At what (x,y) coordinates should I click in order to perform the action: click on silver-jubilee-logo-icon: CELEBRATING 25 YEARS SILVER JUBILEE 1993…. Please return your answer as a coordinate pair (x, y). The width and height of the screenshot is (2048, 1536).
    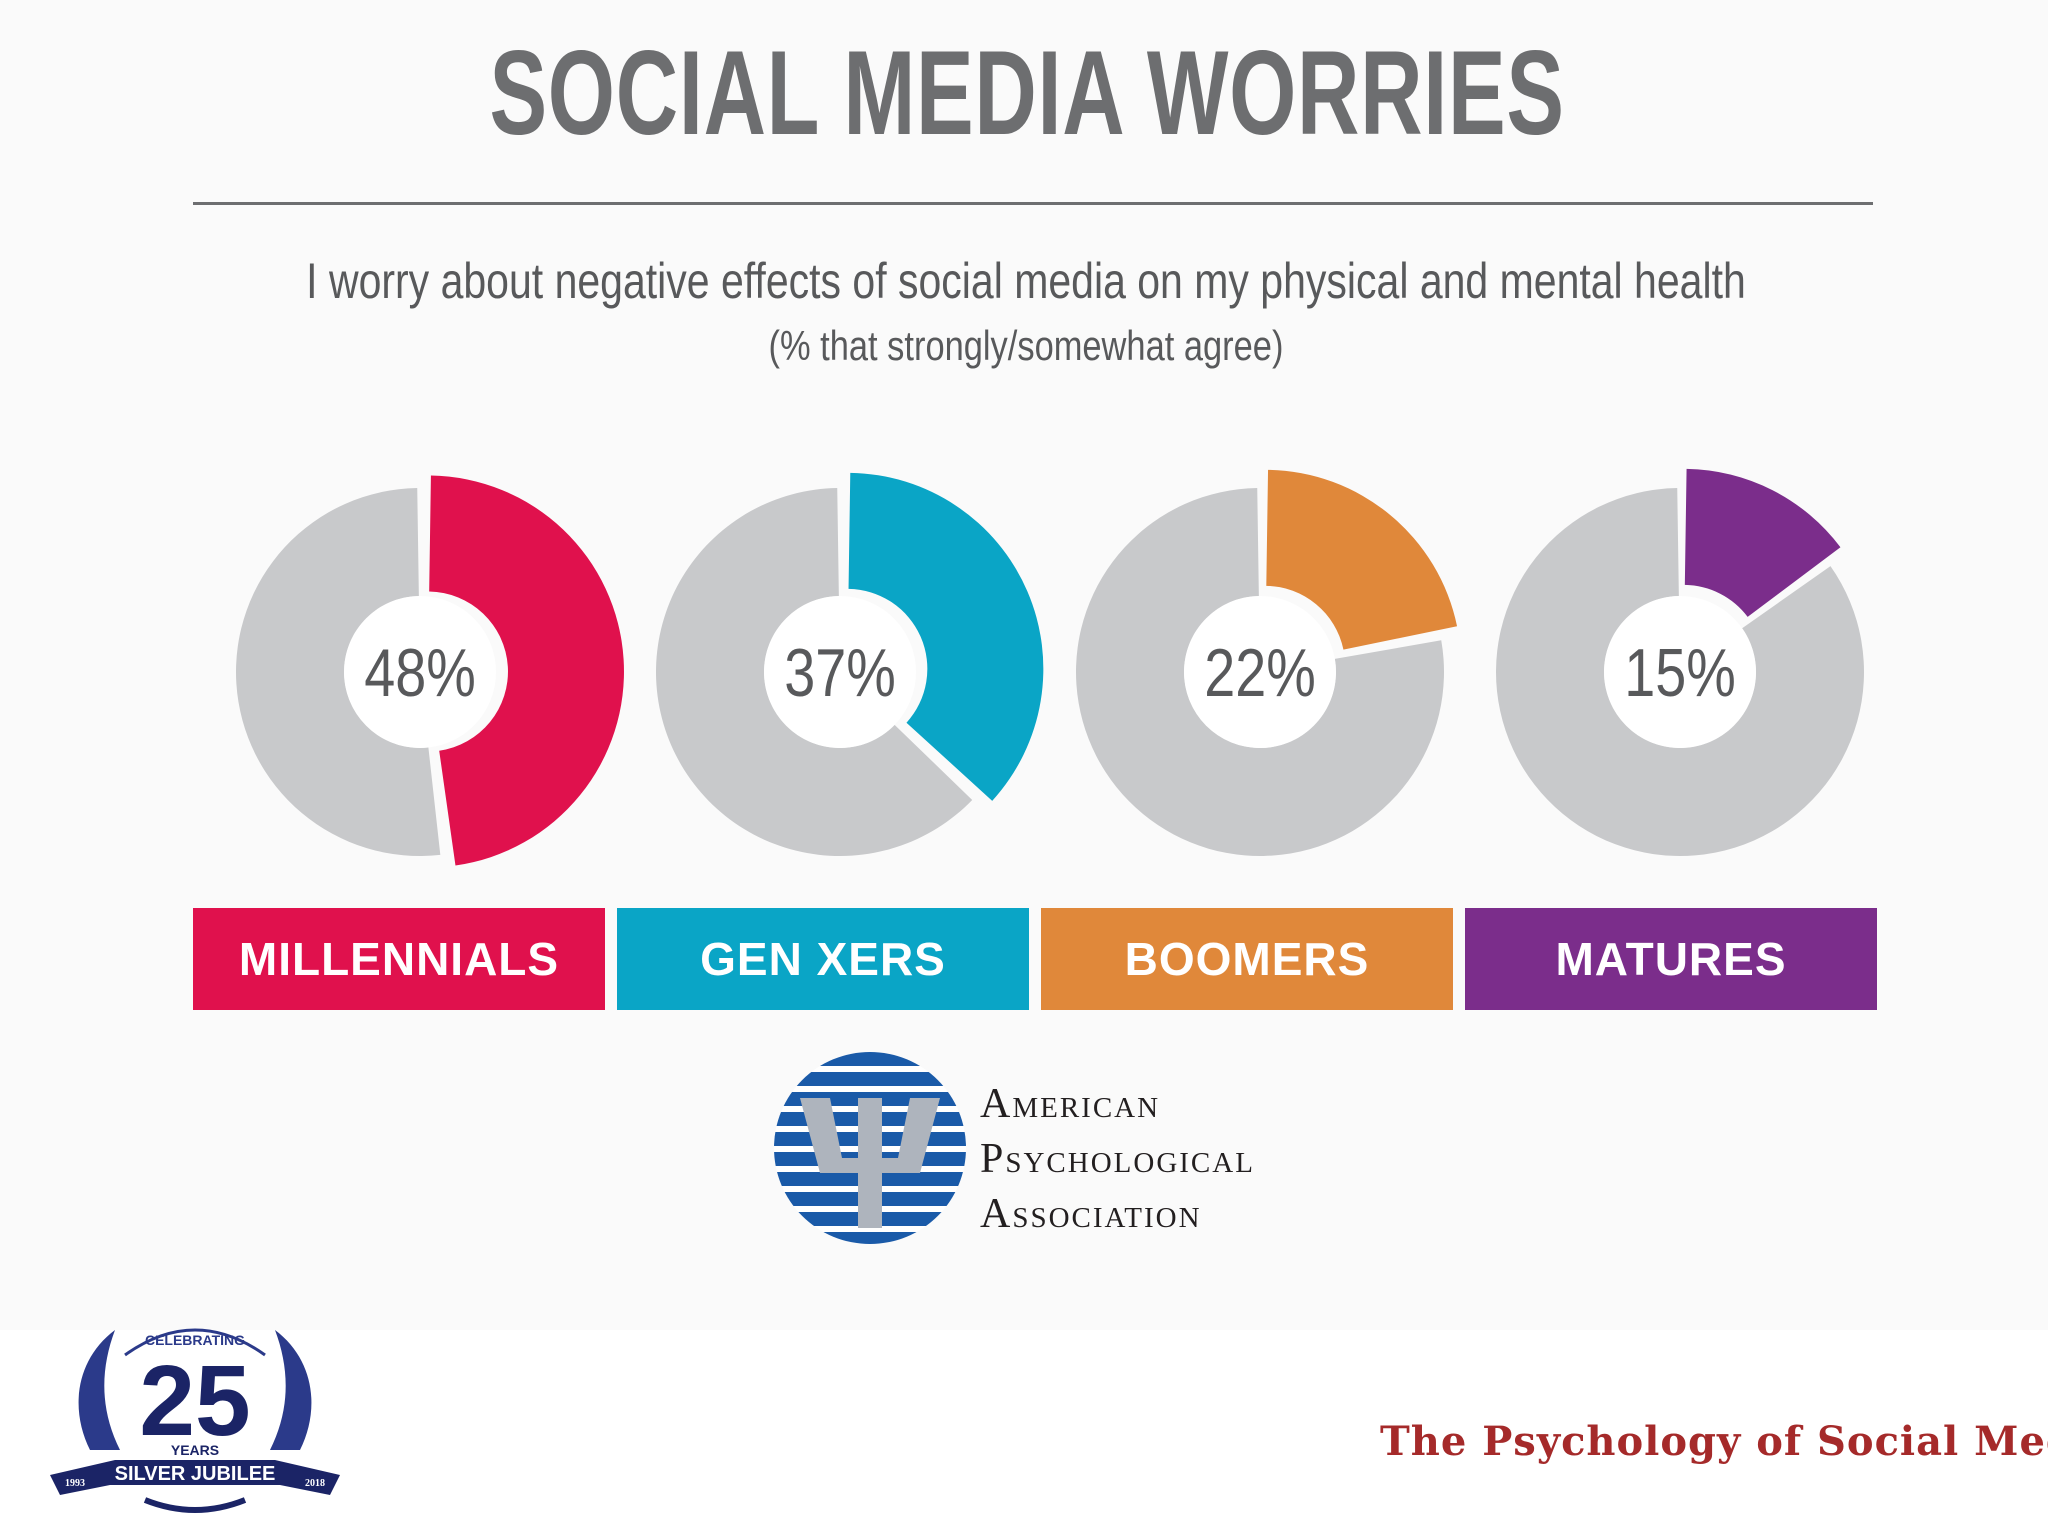
    Looking at the image, I should click on (195, 1420).